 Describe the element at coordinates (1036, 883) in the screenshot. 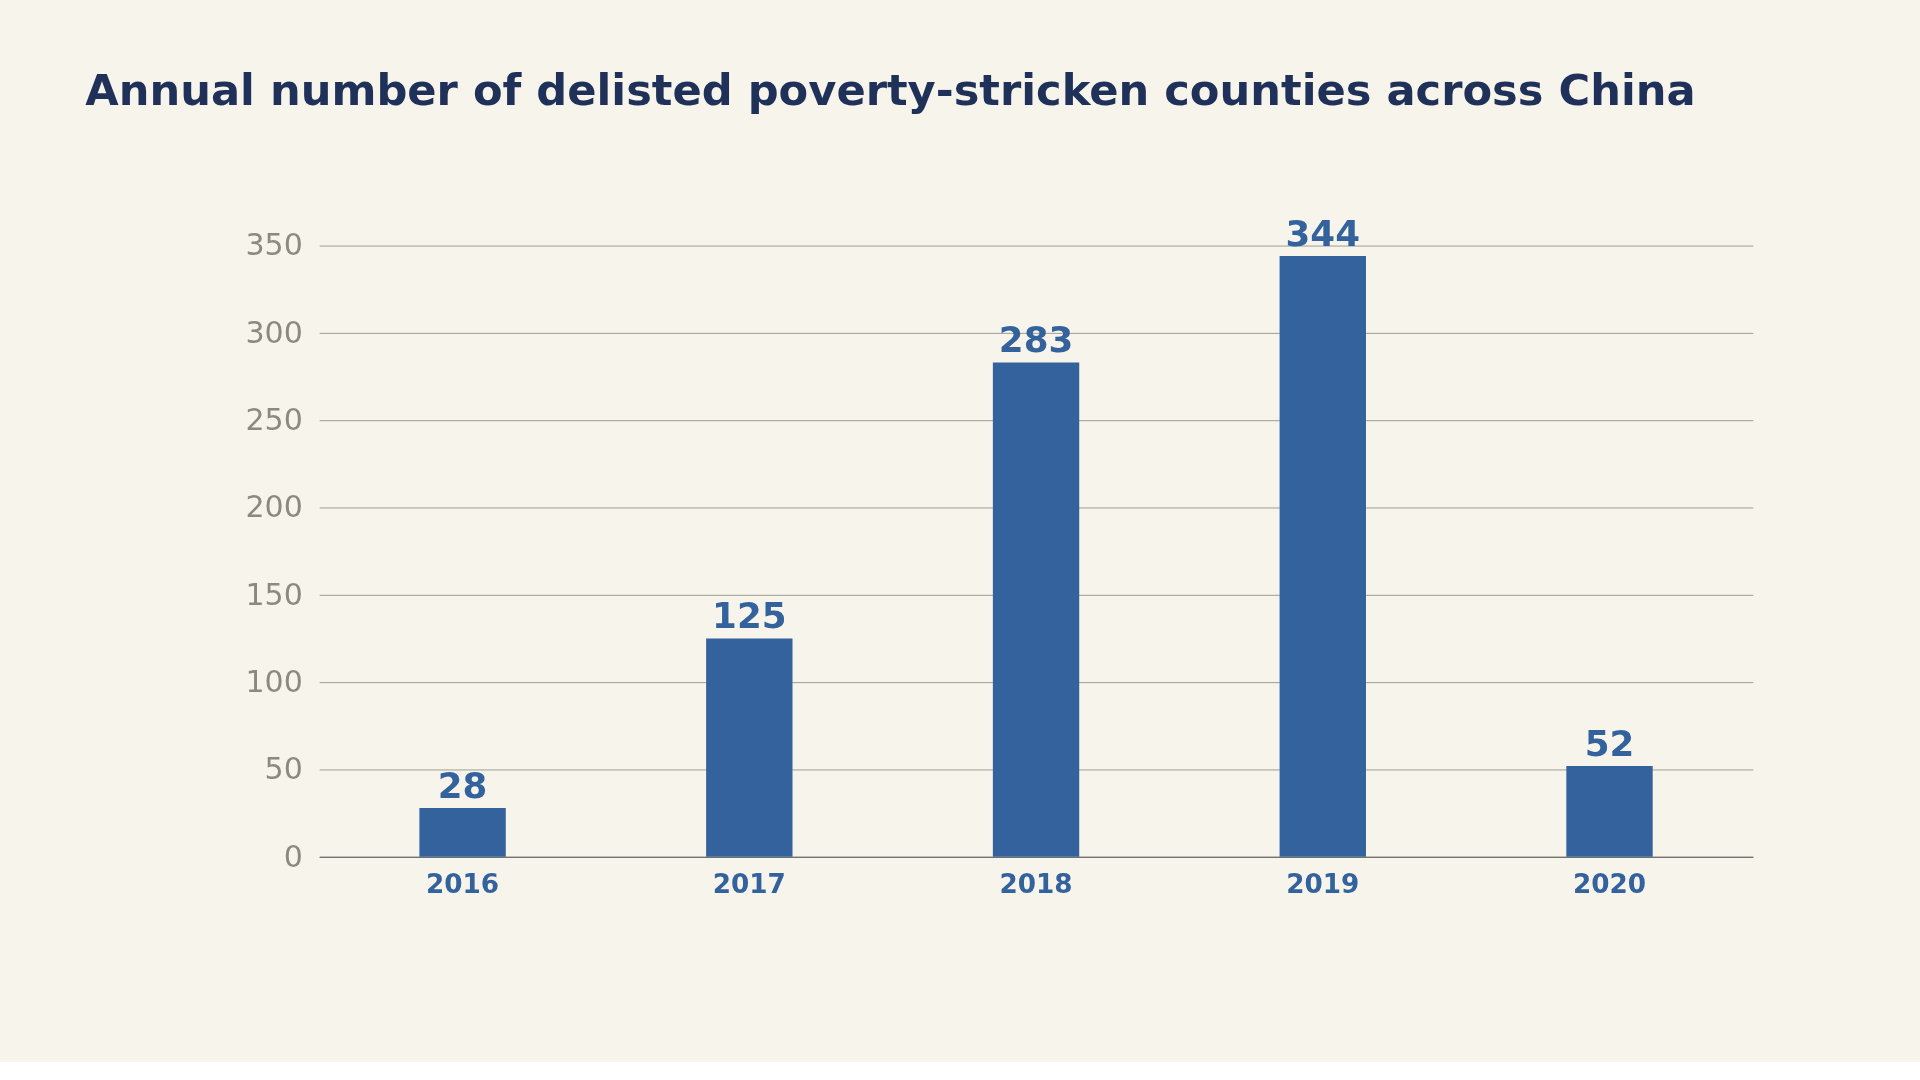

I see `x-tick-label: 2018` at that location.